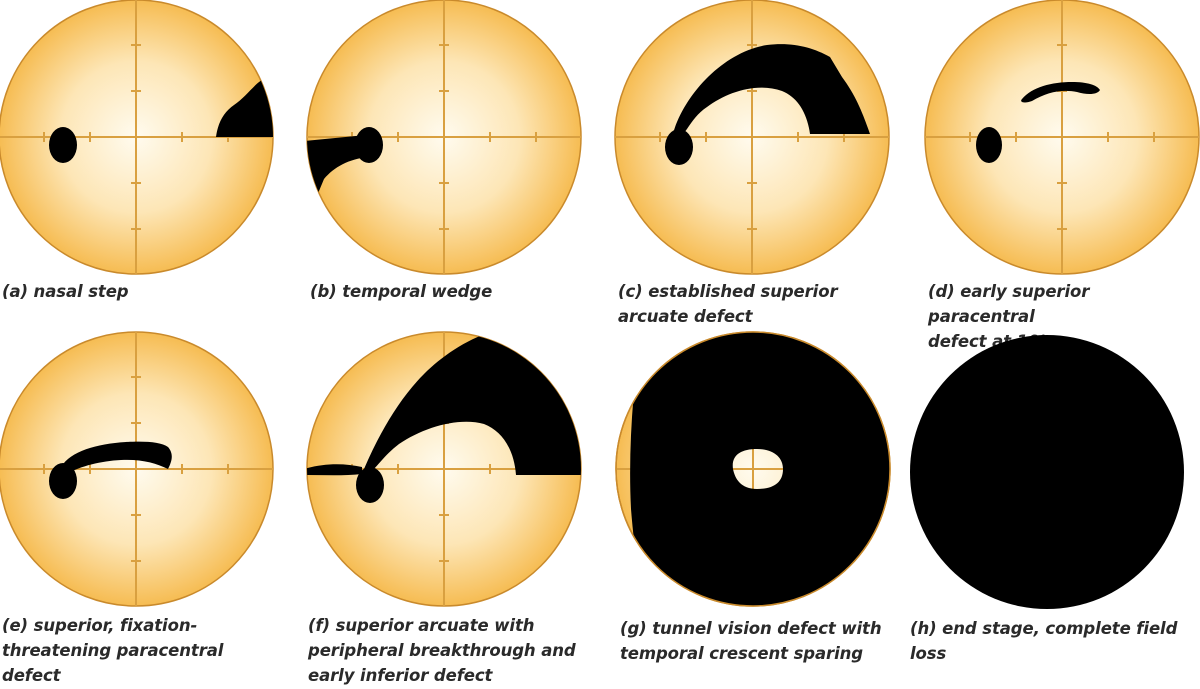 The image size is (1200, 689). Describe the element at coordinates (760, 469) in the screenshot. I see `tunnel-defect` at that location.